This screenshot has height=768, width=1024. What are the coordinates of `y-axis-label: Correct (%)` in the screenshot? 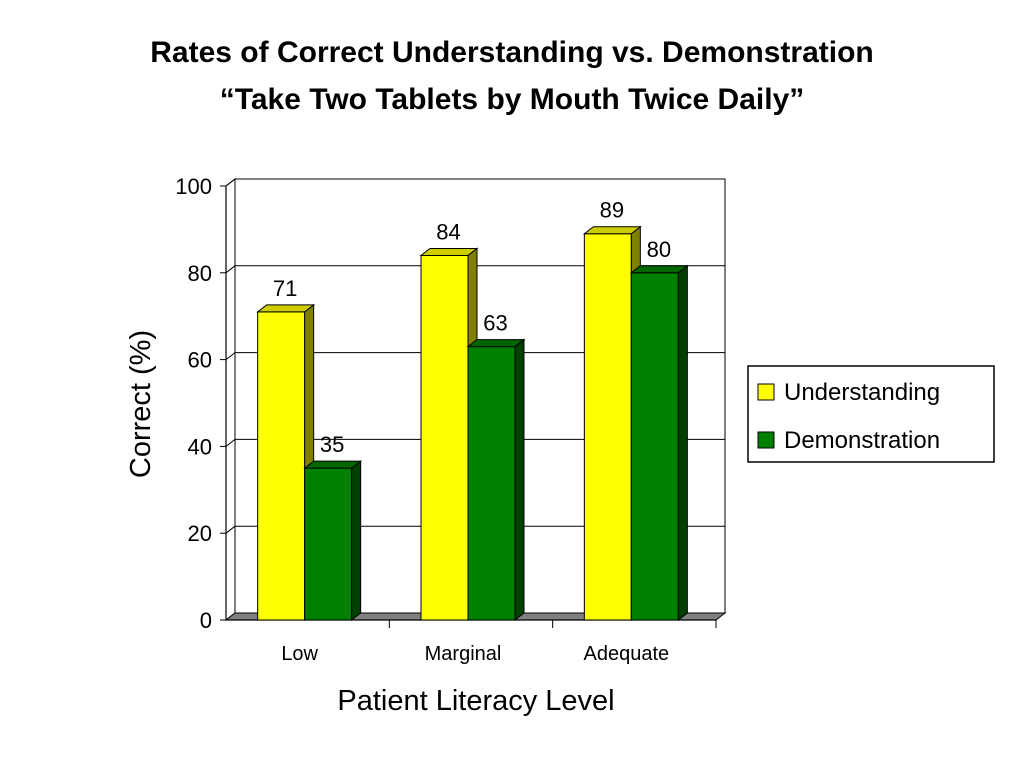 It's located at (141, 404).